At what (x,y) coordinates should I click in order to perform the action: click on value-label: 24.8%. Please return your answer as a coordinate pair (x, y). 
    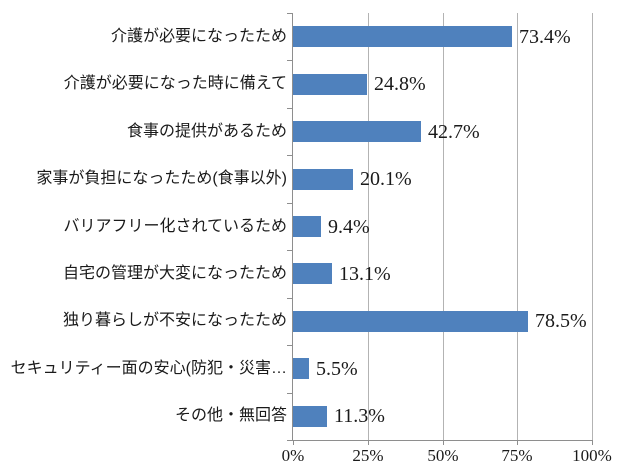
    Looking at the image, I should click on (400, 84).